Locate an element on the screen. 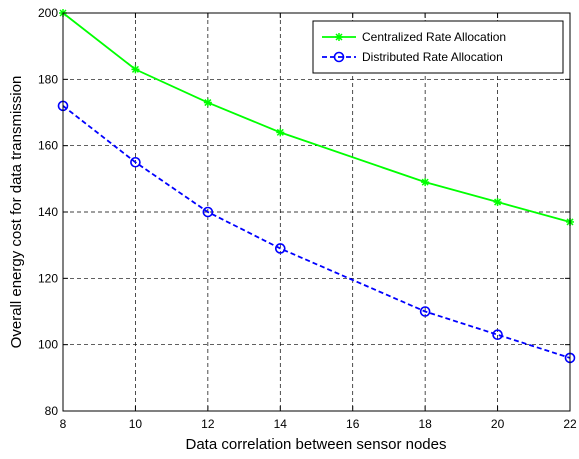 The image size is (579, 459). y-tick-label: 80 is located at coordinates (52, 411).